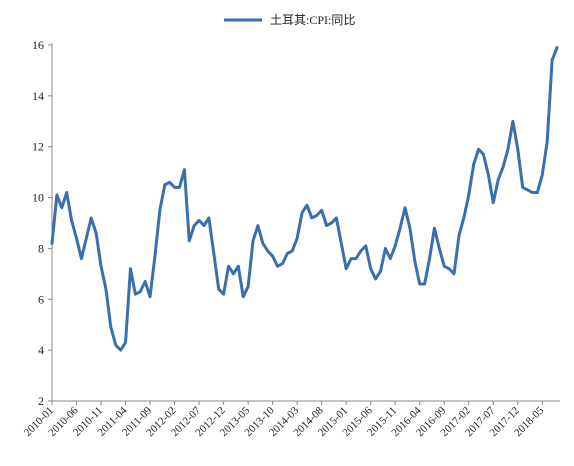 The width and height of the screenshot is (574, 466). Describe the element at coordinates (38, 198) in the screenshot. I see `y-tick-label: 10` at that location.